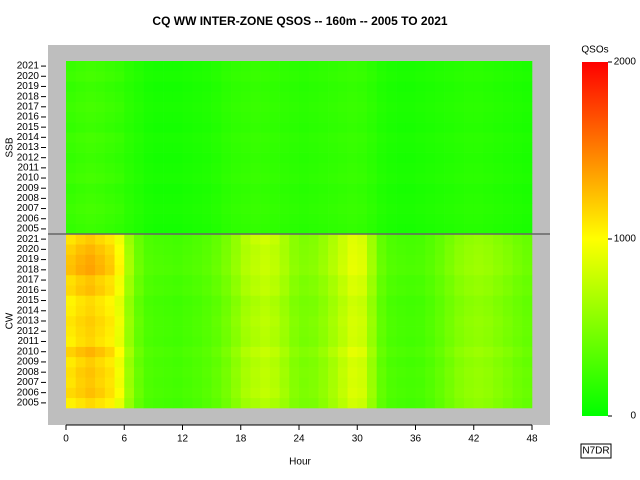  Describe the element at coordinates (28, 280) in the screenshot. I see `y-tick-label: 2017` at that location.